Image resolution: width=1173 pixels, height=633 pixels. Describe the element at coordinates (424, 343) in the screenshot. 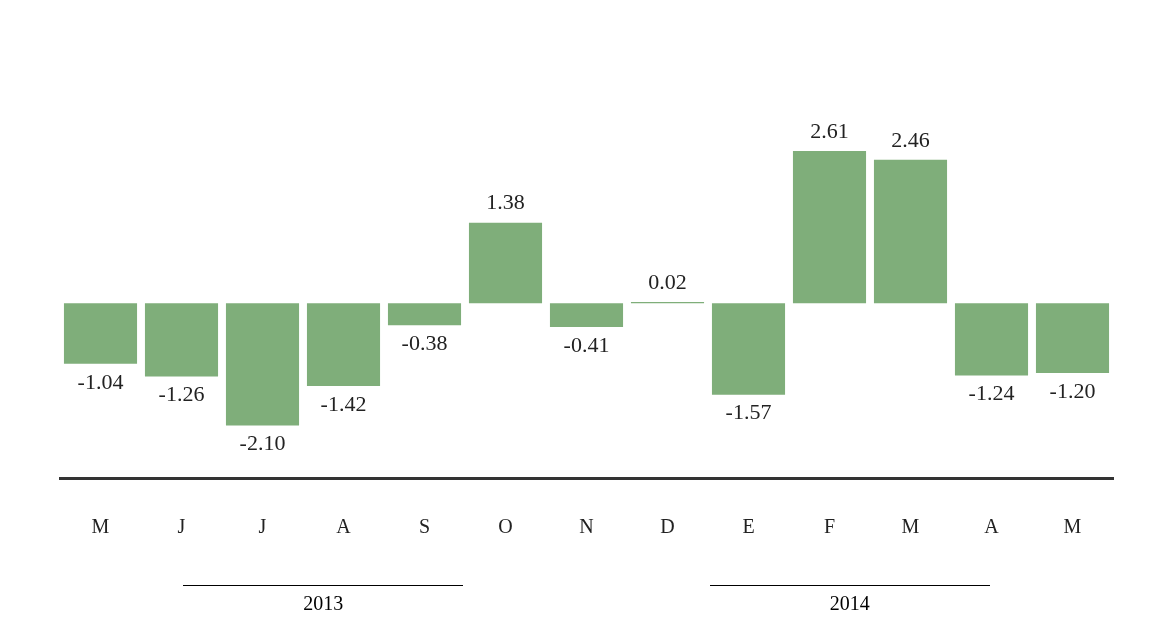

I see `data-label: -0.38` at that location.